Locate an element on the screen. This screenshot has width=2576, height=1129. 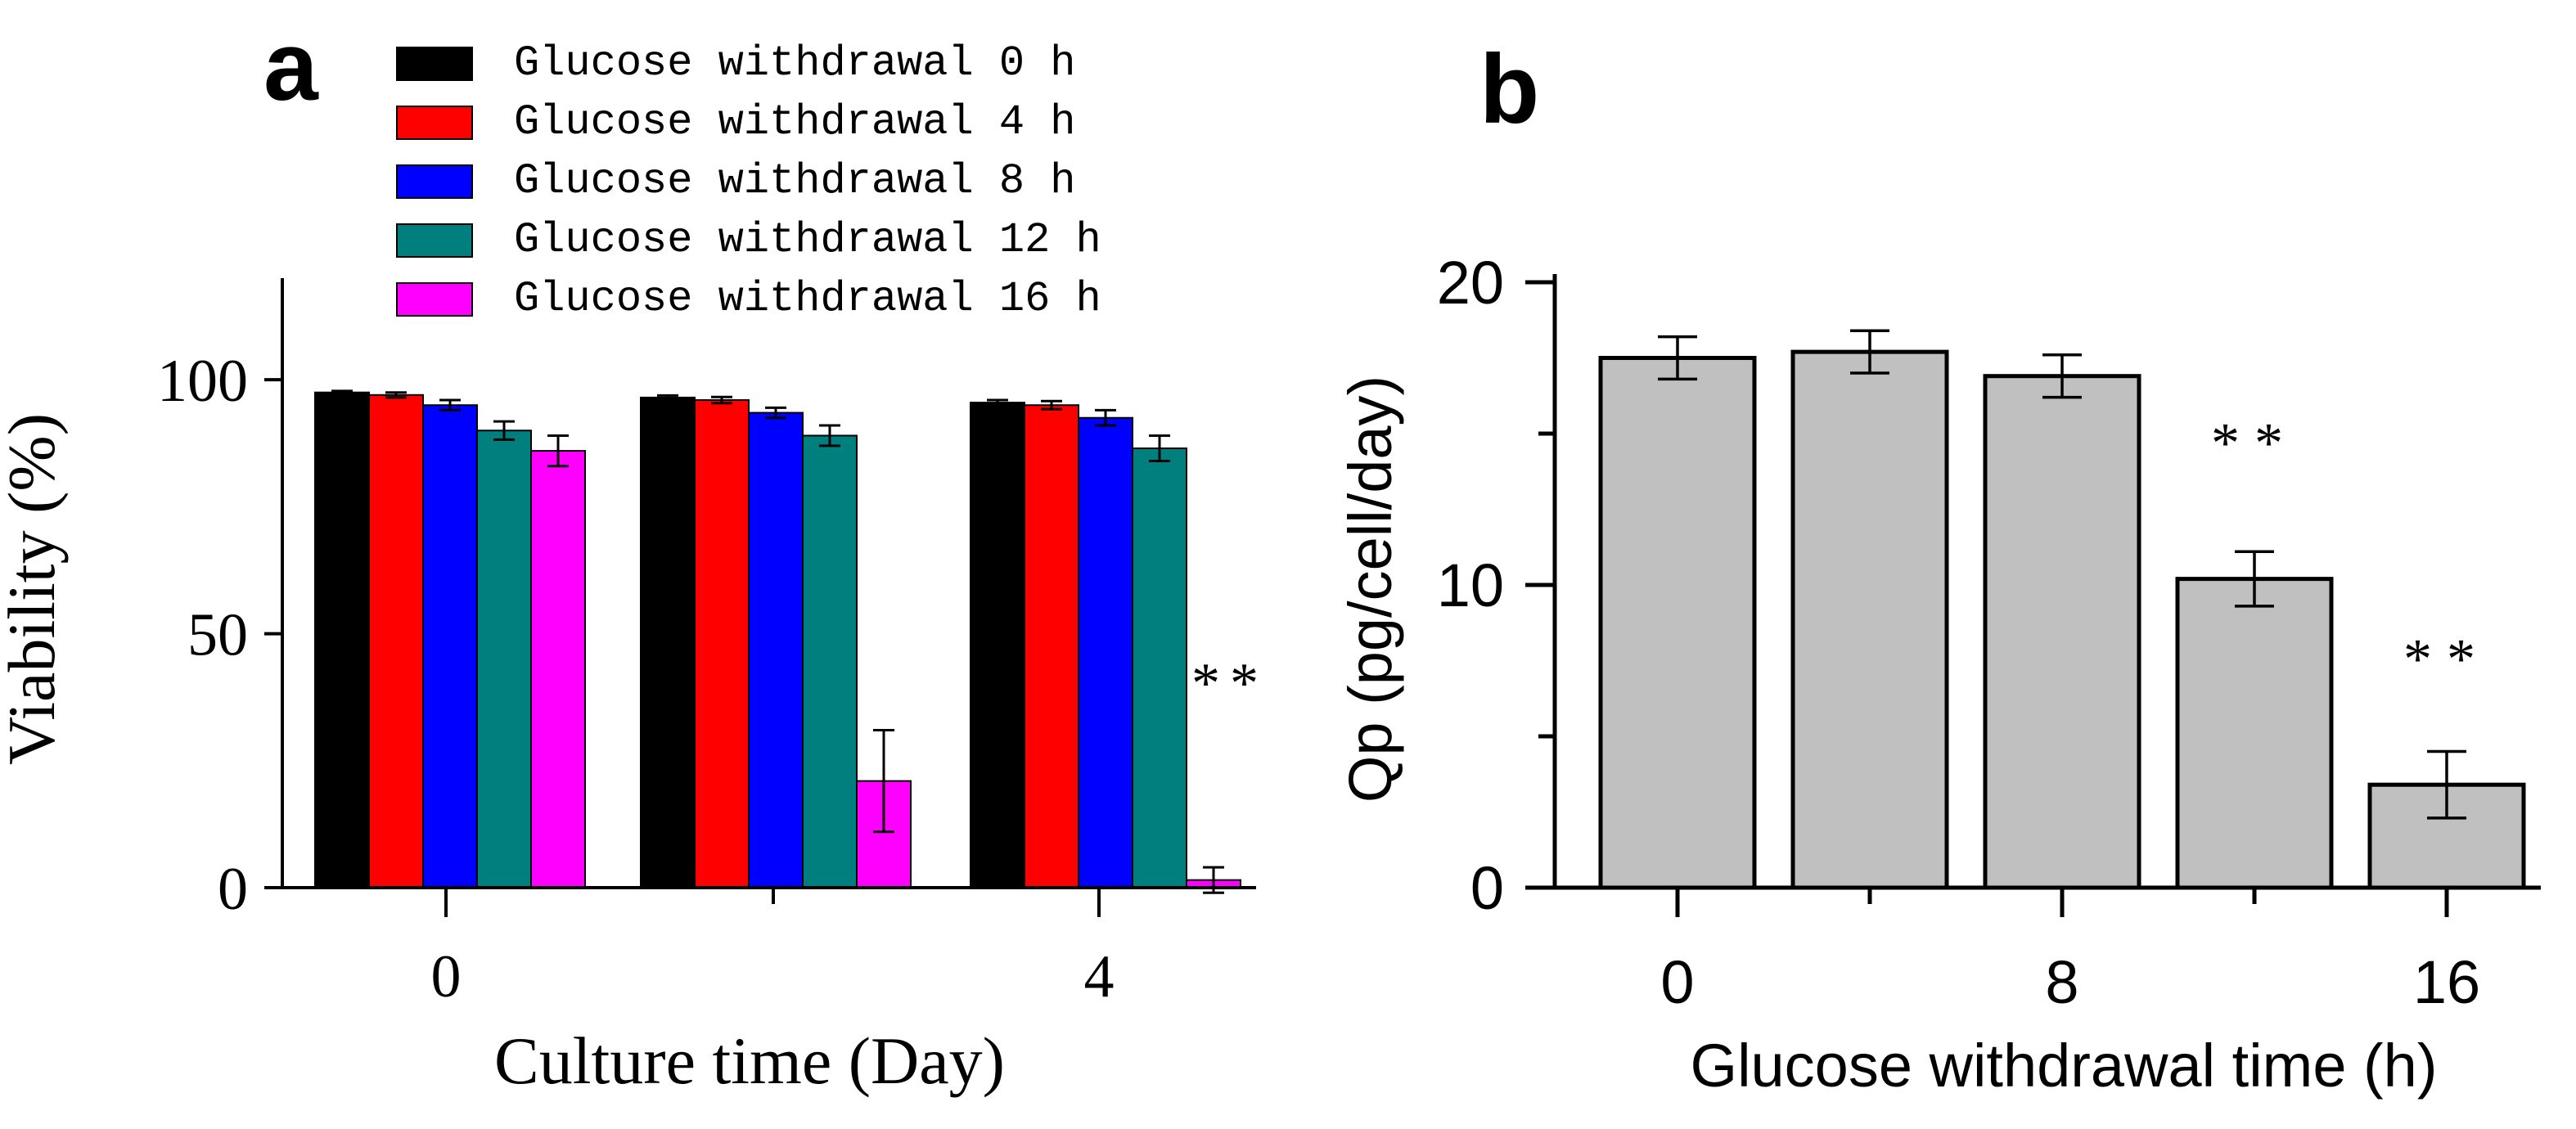
x-axis-title: Culture time (Day) is located at coordinates (749, 1060).